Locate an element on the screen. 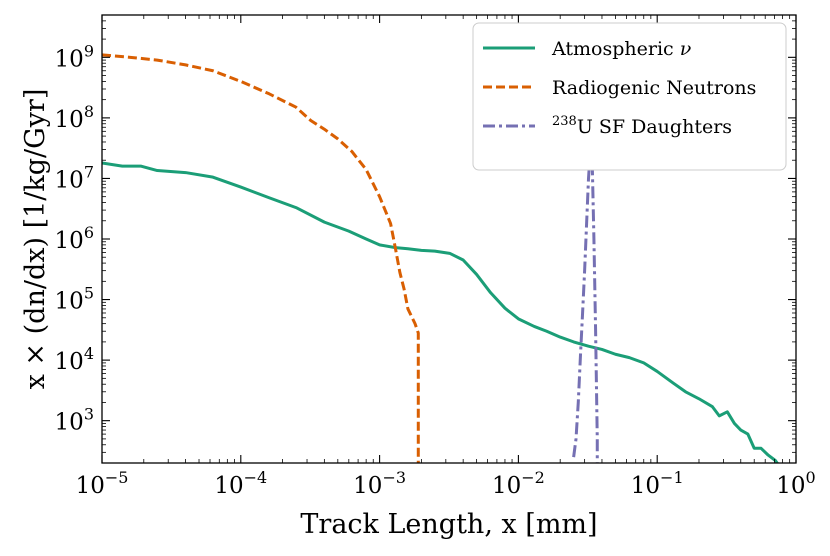  x-tick-label: 10⁻⁵ is located at coordinates (102, 483).